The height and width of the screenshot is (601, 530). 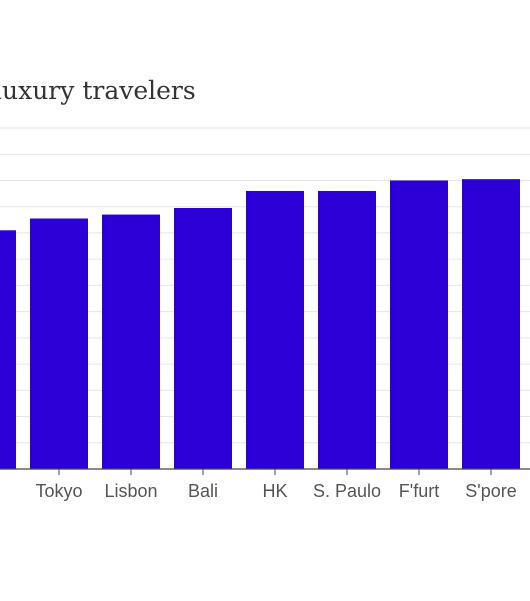 I want to click on x-tick-label: Tokyo, so click(x=58, y=491).